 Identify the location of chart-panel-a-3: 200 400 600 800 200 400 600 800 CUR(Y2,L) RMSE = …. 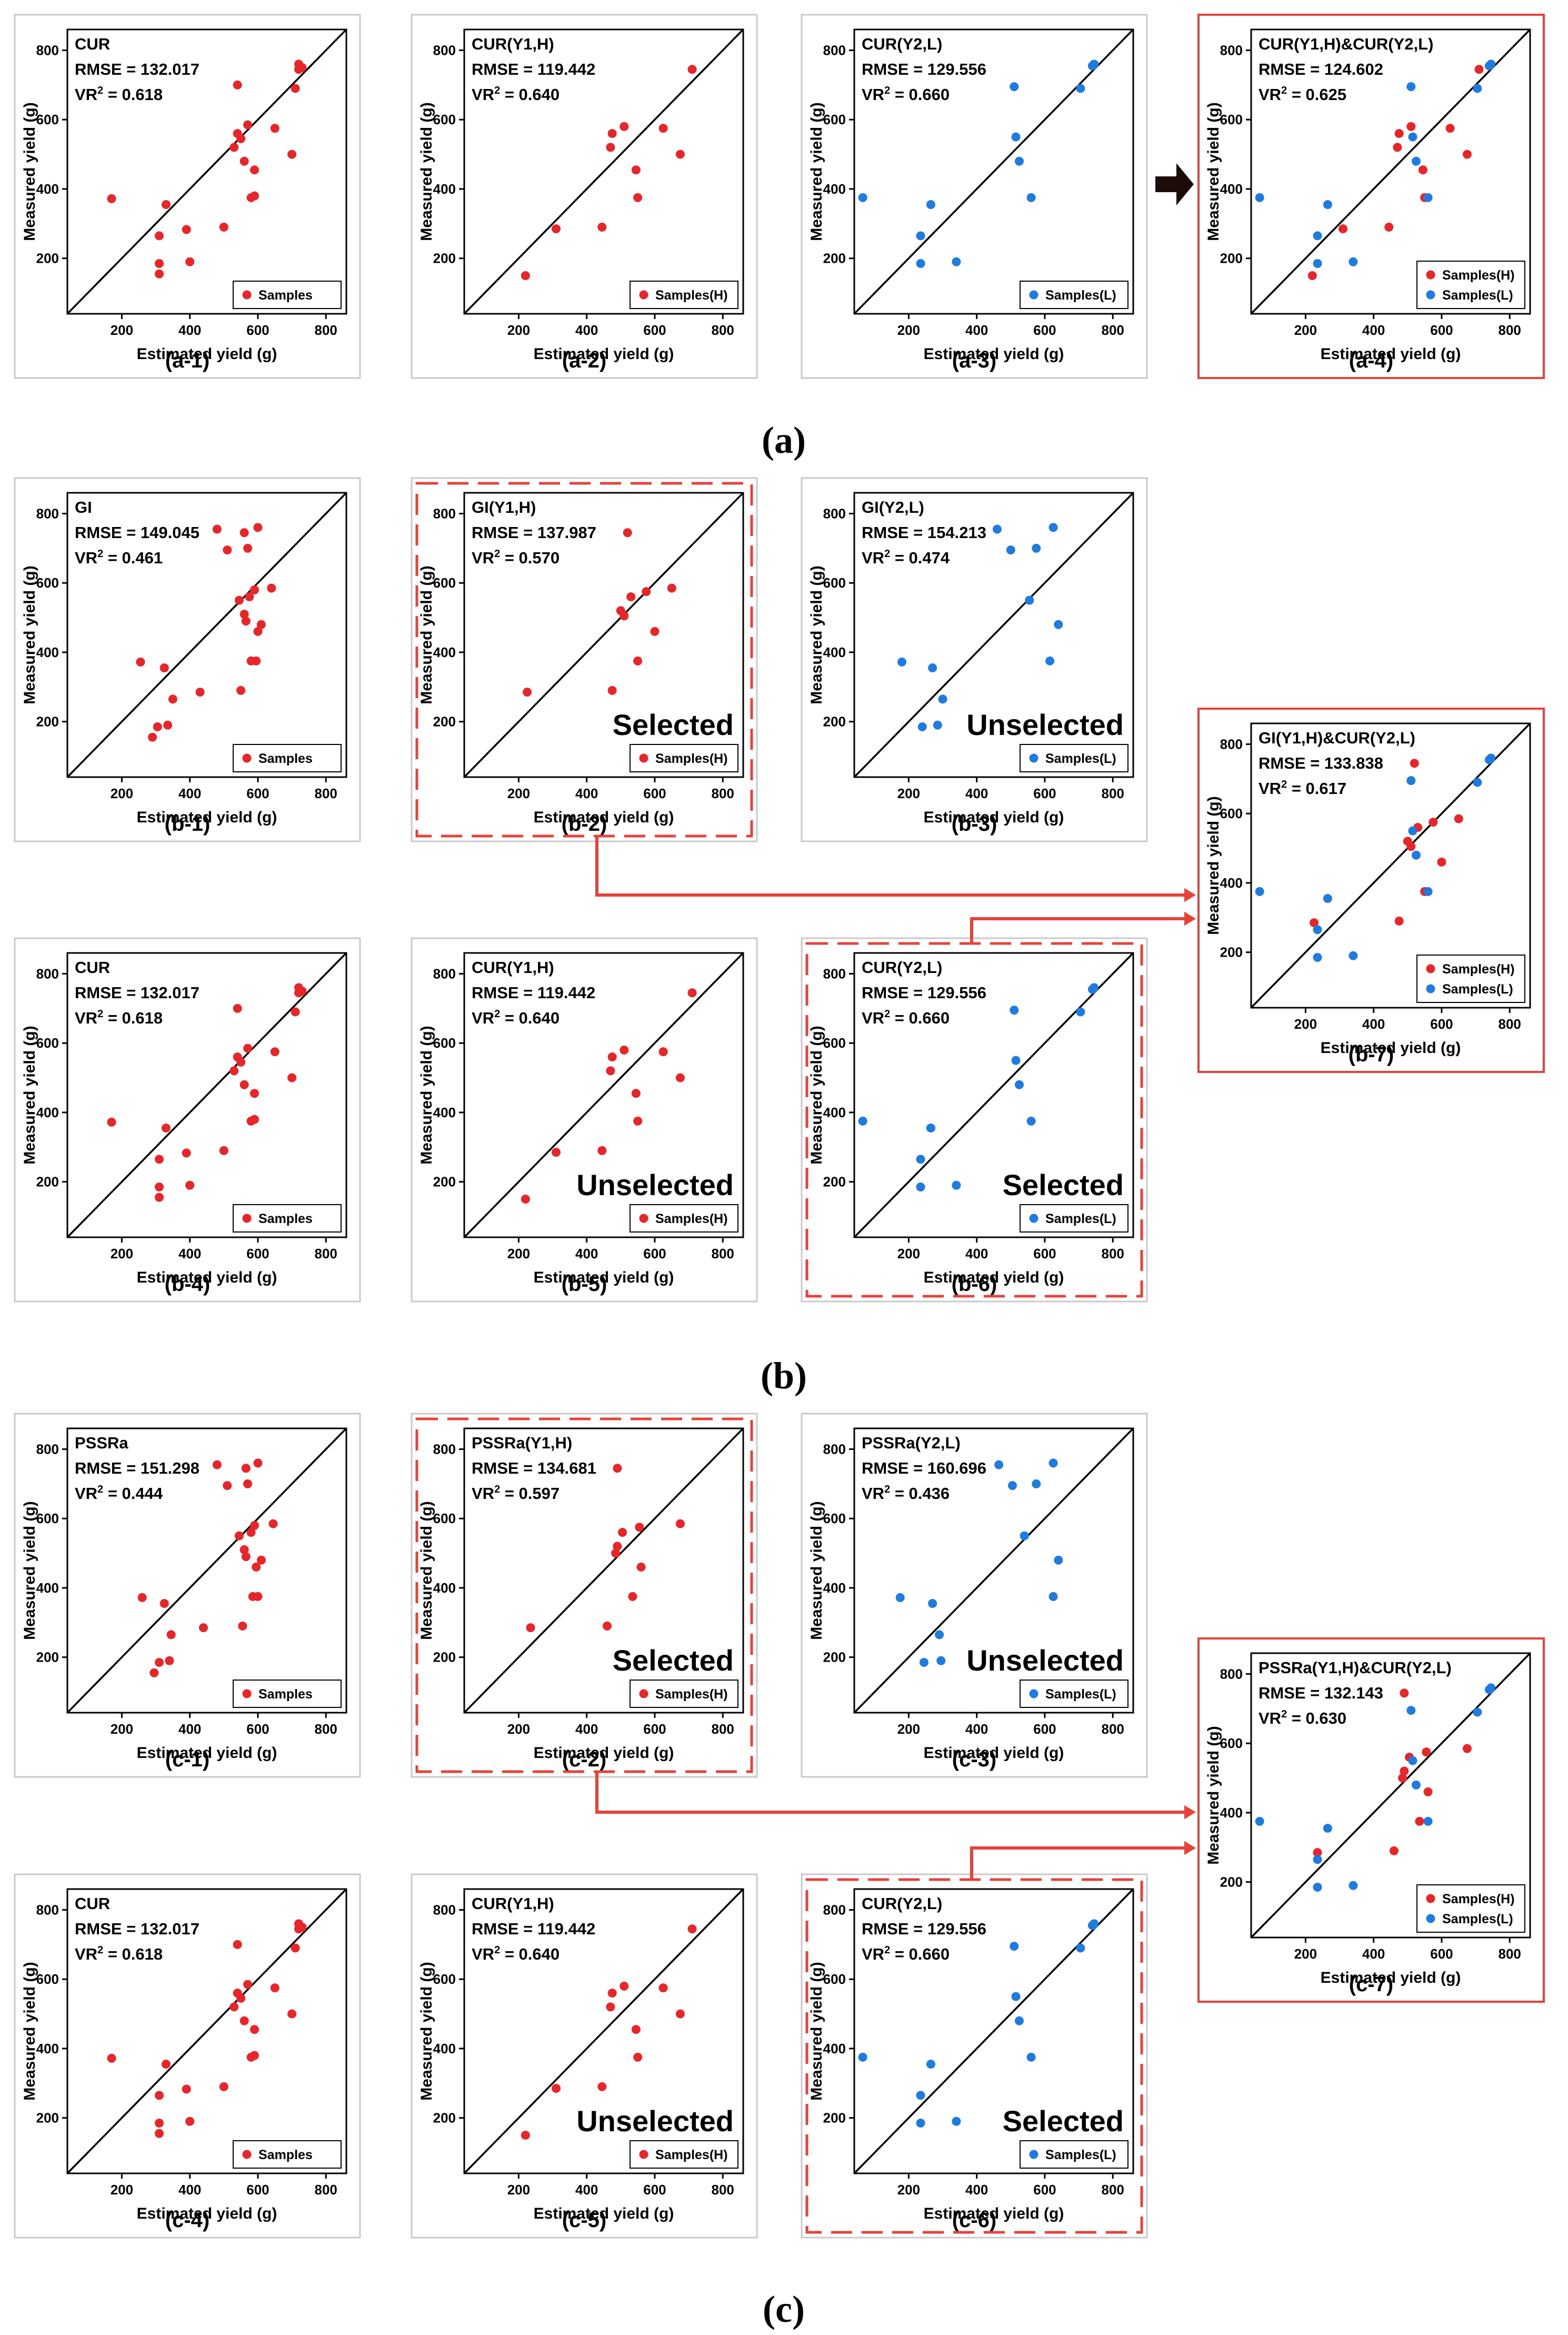
(974, 196).